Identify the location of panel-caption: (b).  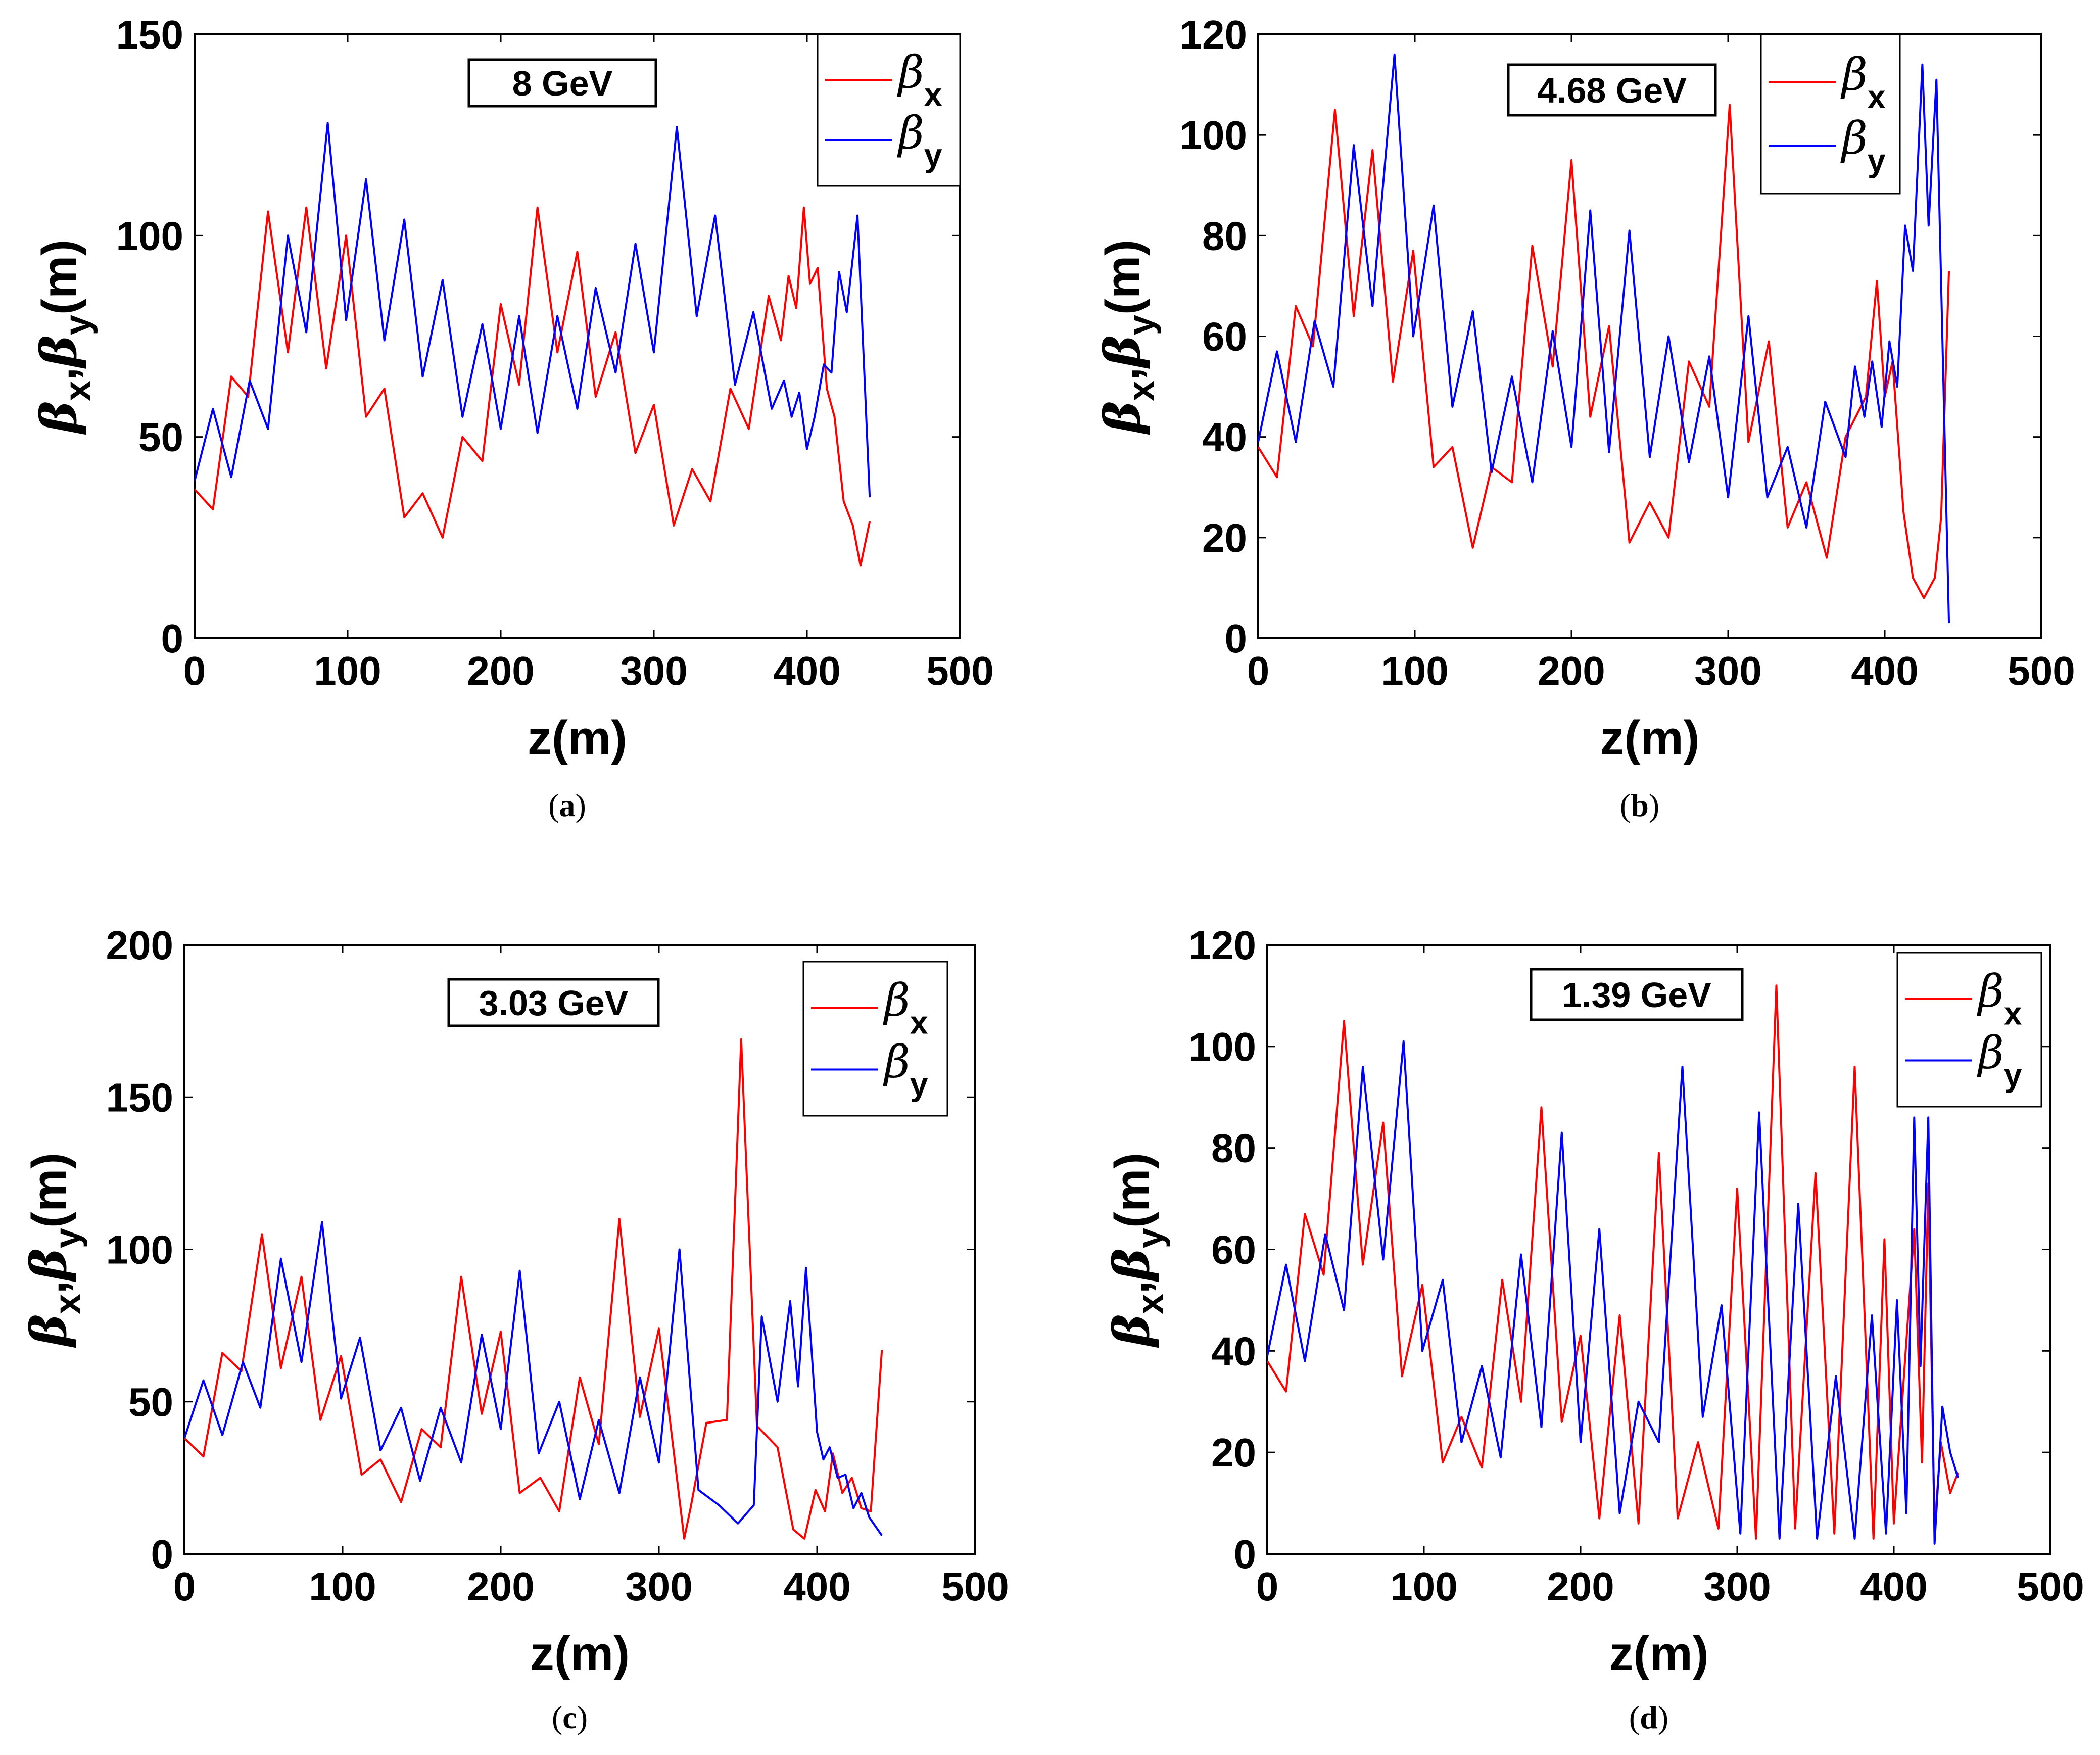
(1639, 805).